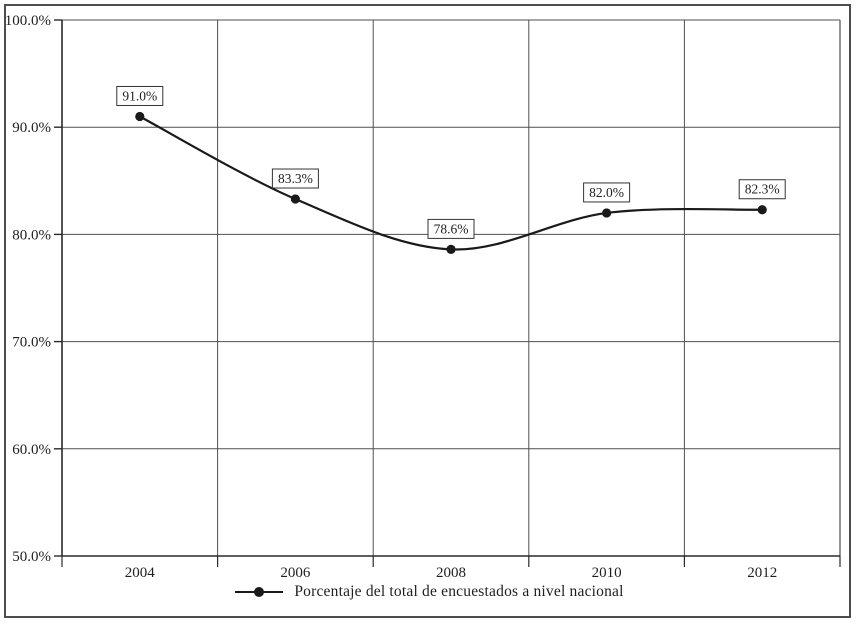 This screenshot has height=626, width=859. What do you see at coordinates (31, 557) in the screenshot?
I see `y-tick-label: 50.0%` at bounding box center [31, 557].